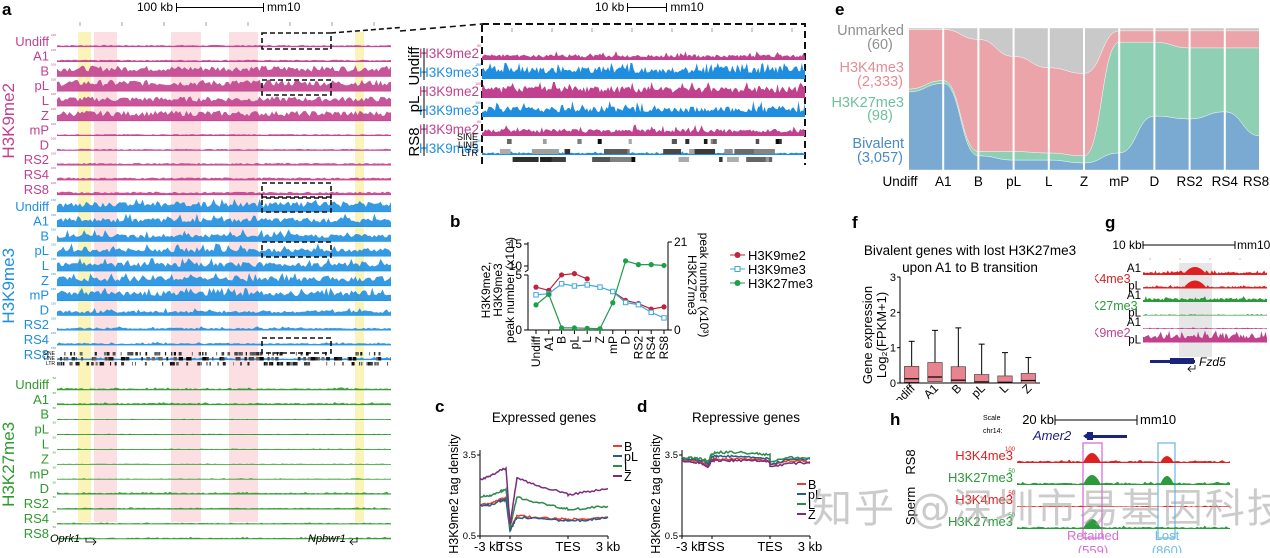 The image size is (1270, 558). Describe the element at coordinates (664, 265) in the screenshot. I see `data-point-H3K27me3` at that location.